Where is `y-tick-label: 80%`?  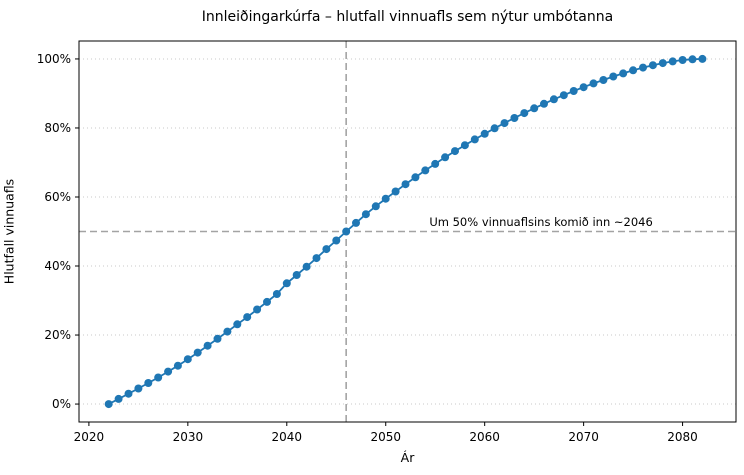 y-tick-label: 80% is located at coordinates (57, 128).